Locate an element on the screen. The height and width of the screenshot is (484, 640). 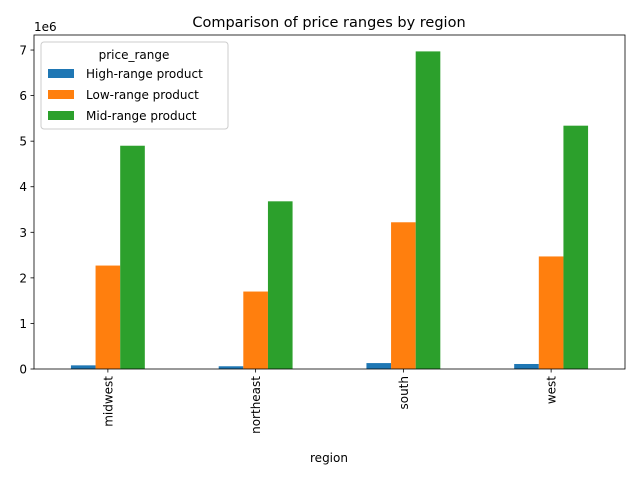
legend-label: Mid-range product is located at coordinates (141, 116).